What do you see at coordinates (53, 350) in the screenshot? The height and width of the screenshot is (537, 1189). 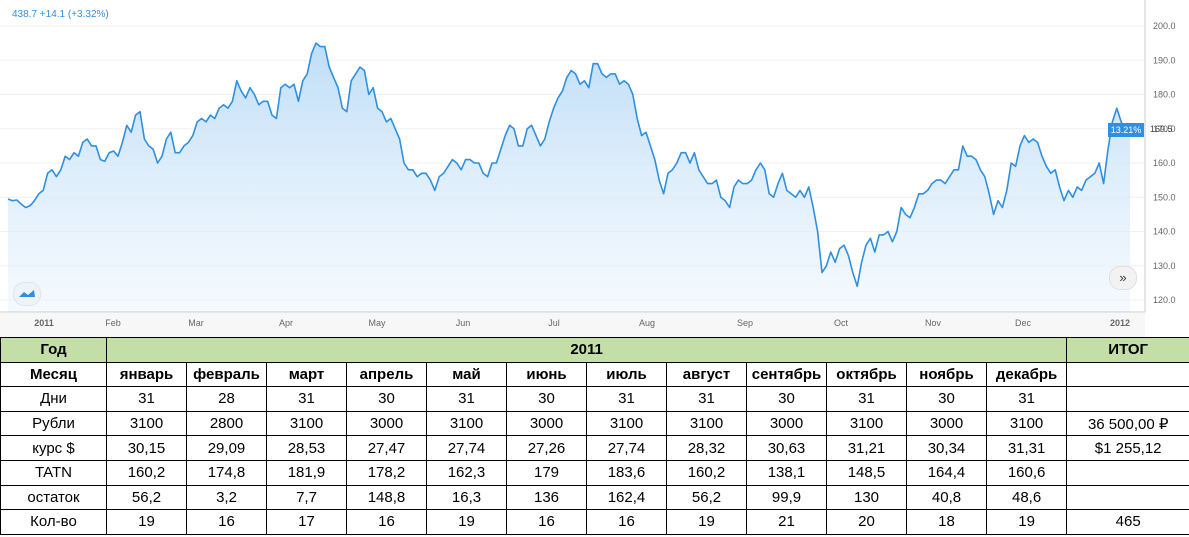 I see `year-label-cell: Год` at bounding box center [53, 350].